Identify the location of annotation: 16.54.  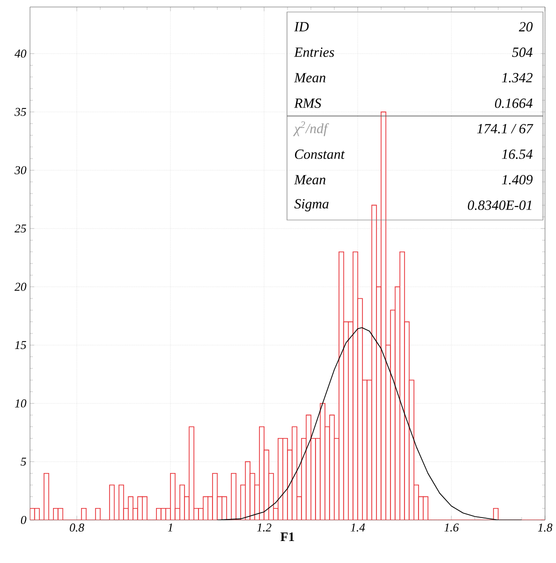
(517, 154).